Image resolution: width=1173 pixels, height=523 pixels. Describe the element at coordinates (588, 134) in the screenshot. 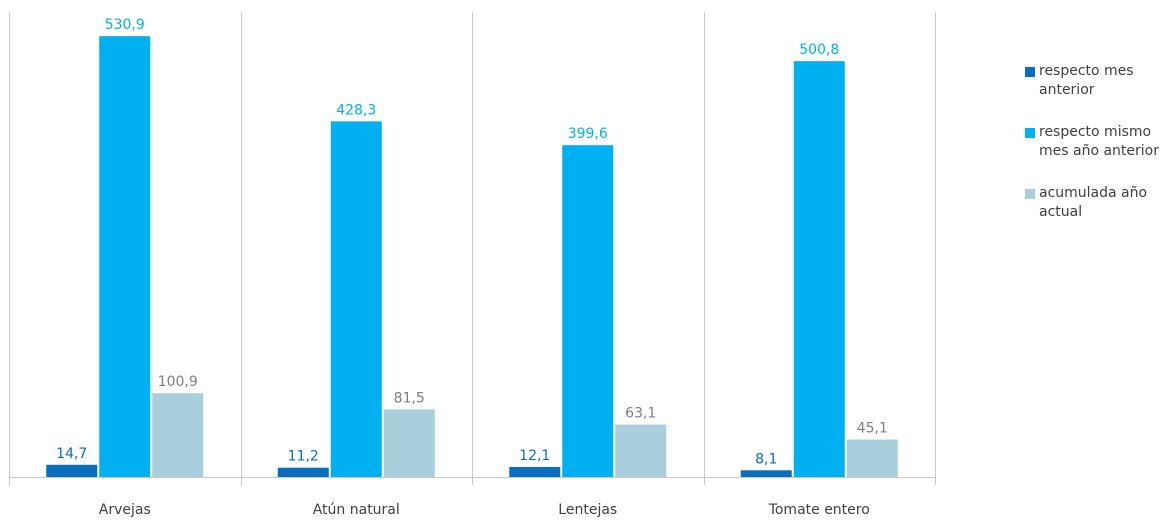

I see `data-label: 399,6` at that location.